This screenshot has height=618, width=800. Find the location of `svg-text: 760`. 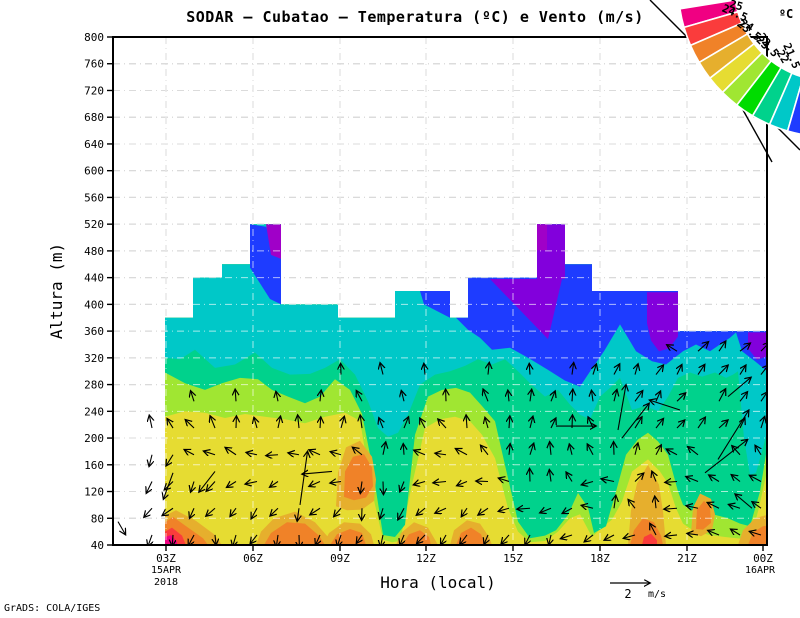

svg-text: 760 is located at coordinates (94, 64).